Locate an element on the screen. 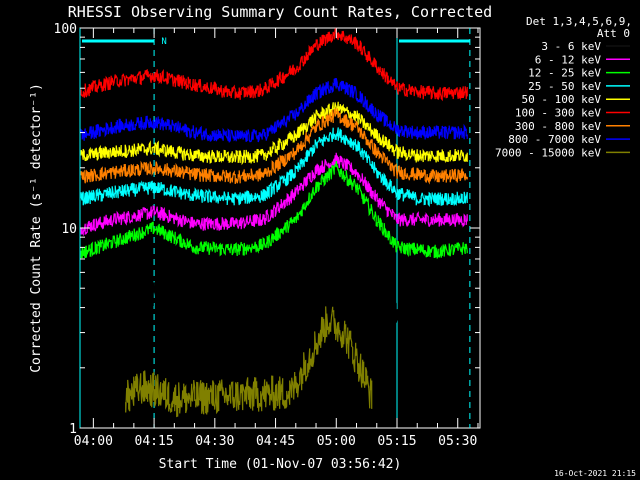 This screenshot has height=480, width=640. y-tick-label: 1 is located at coordinates (73, 429).